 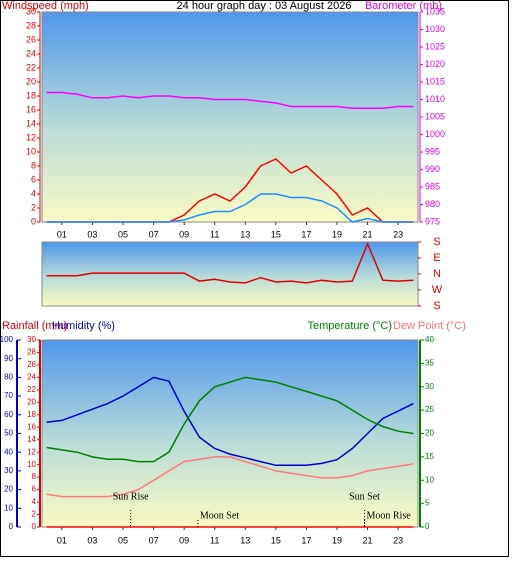 What do you see at coordinates (83, 326) in the screenshot?
I see `y3-axis-label: Humidity (%)` at bounding box center [83, 326].